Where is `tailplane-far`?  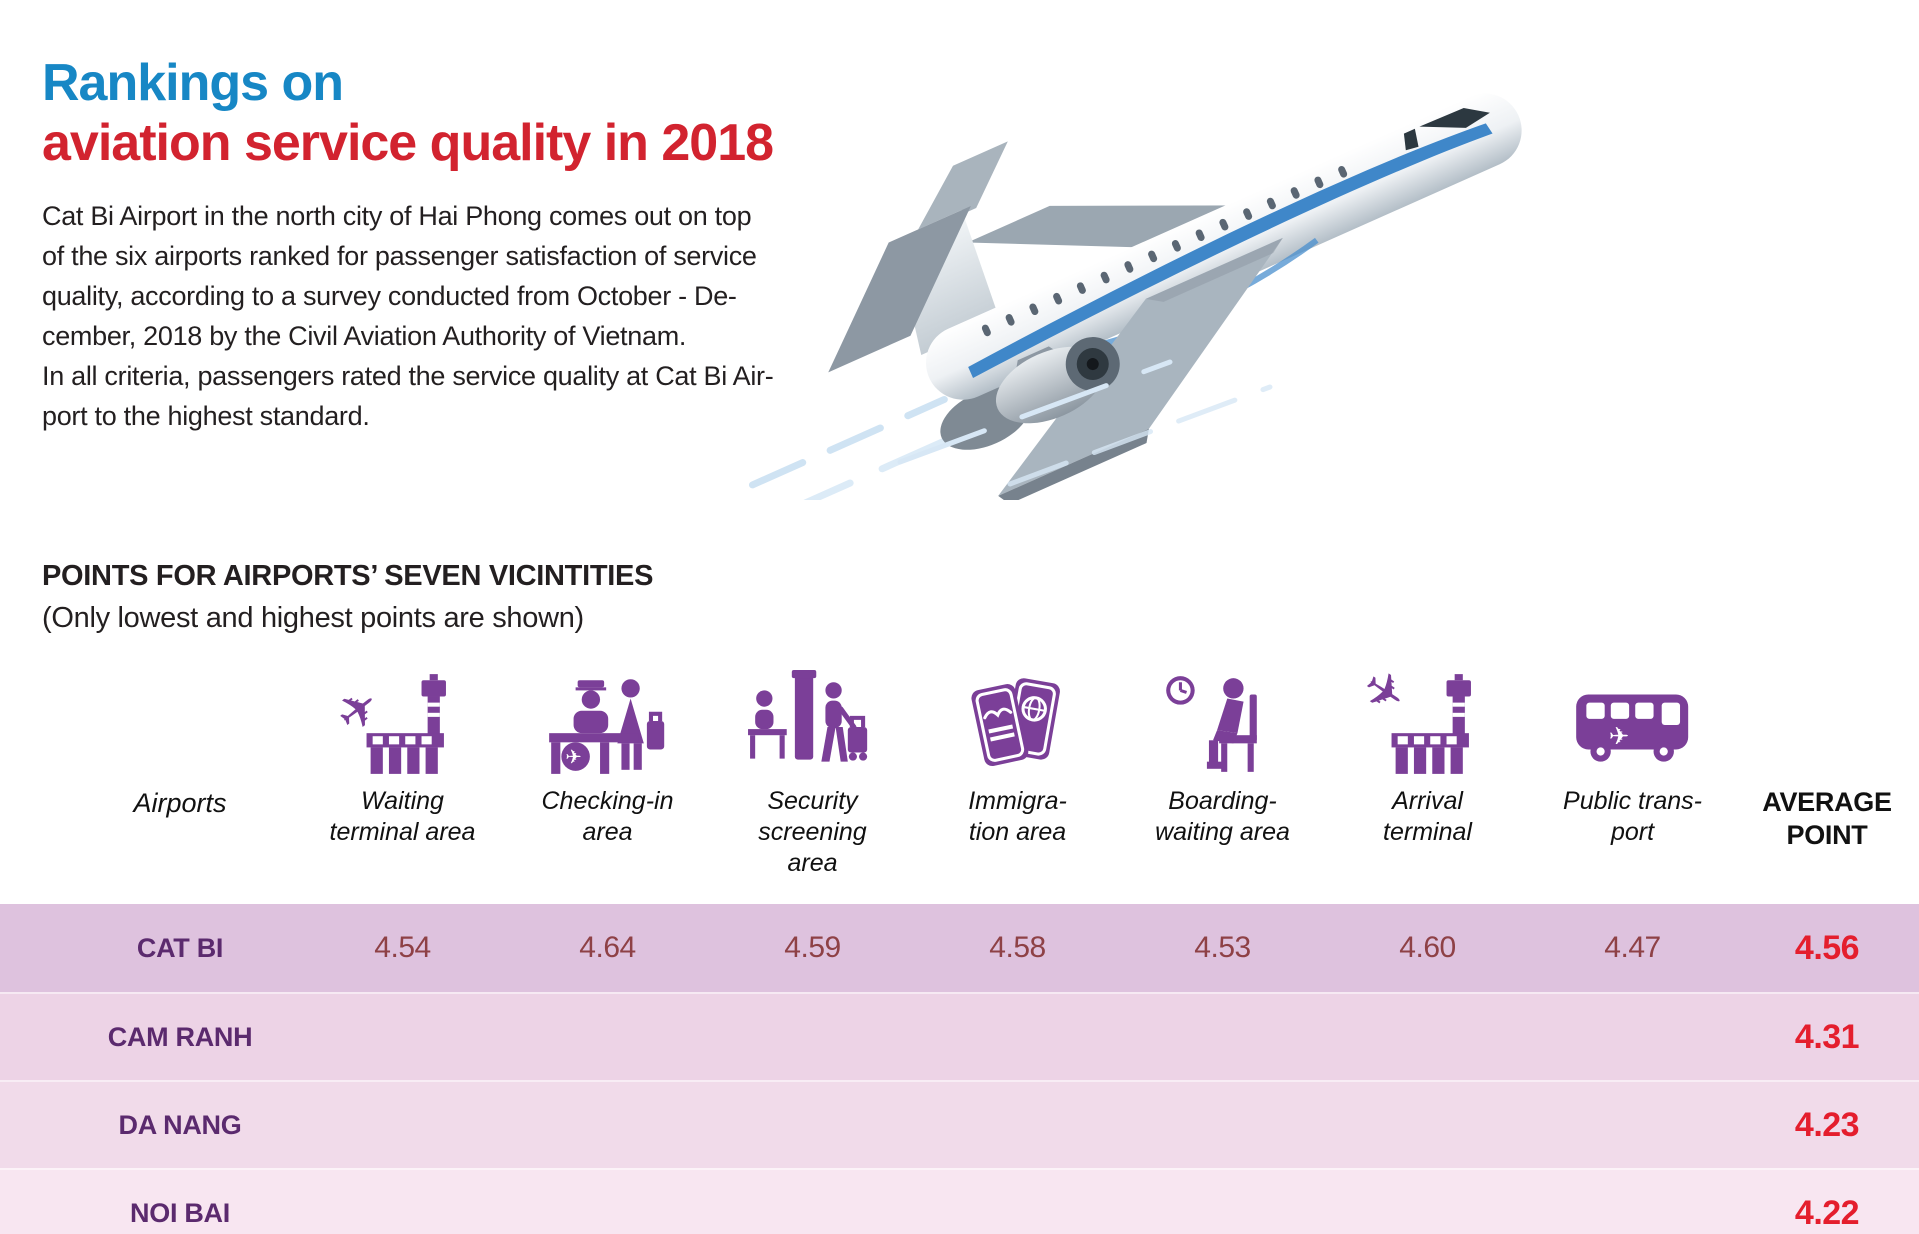
tailplane-far is located at coordinates (961, 188).